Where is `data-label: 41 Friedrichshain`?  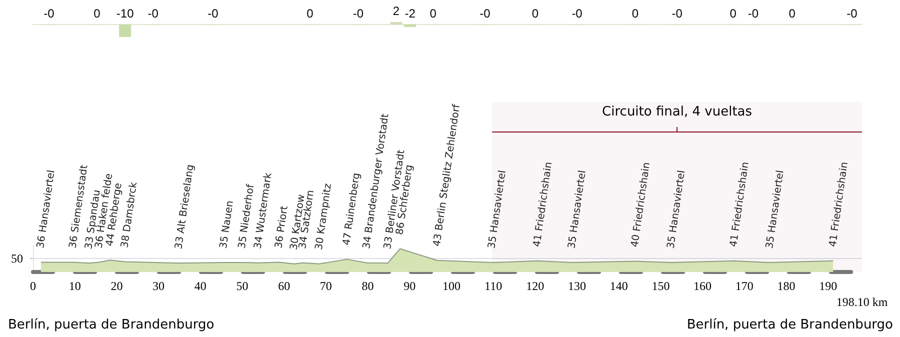 data-label: 41 Friedrichshain is located at coordinates (543, 204).